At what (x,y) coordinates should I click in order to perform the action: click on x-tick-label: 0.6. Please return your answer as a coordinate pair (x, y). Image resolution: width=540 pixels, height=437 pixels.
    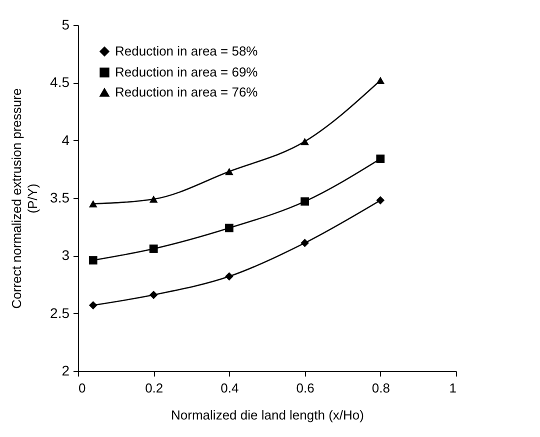
    Looking at the image, I should click on (305, 388).